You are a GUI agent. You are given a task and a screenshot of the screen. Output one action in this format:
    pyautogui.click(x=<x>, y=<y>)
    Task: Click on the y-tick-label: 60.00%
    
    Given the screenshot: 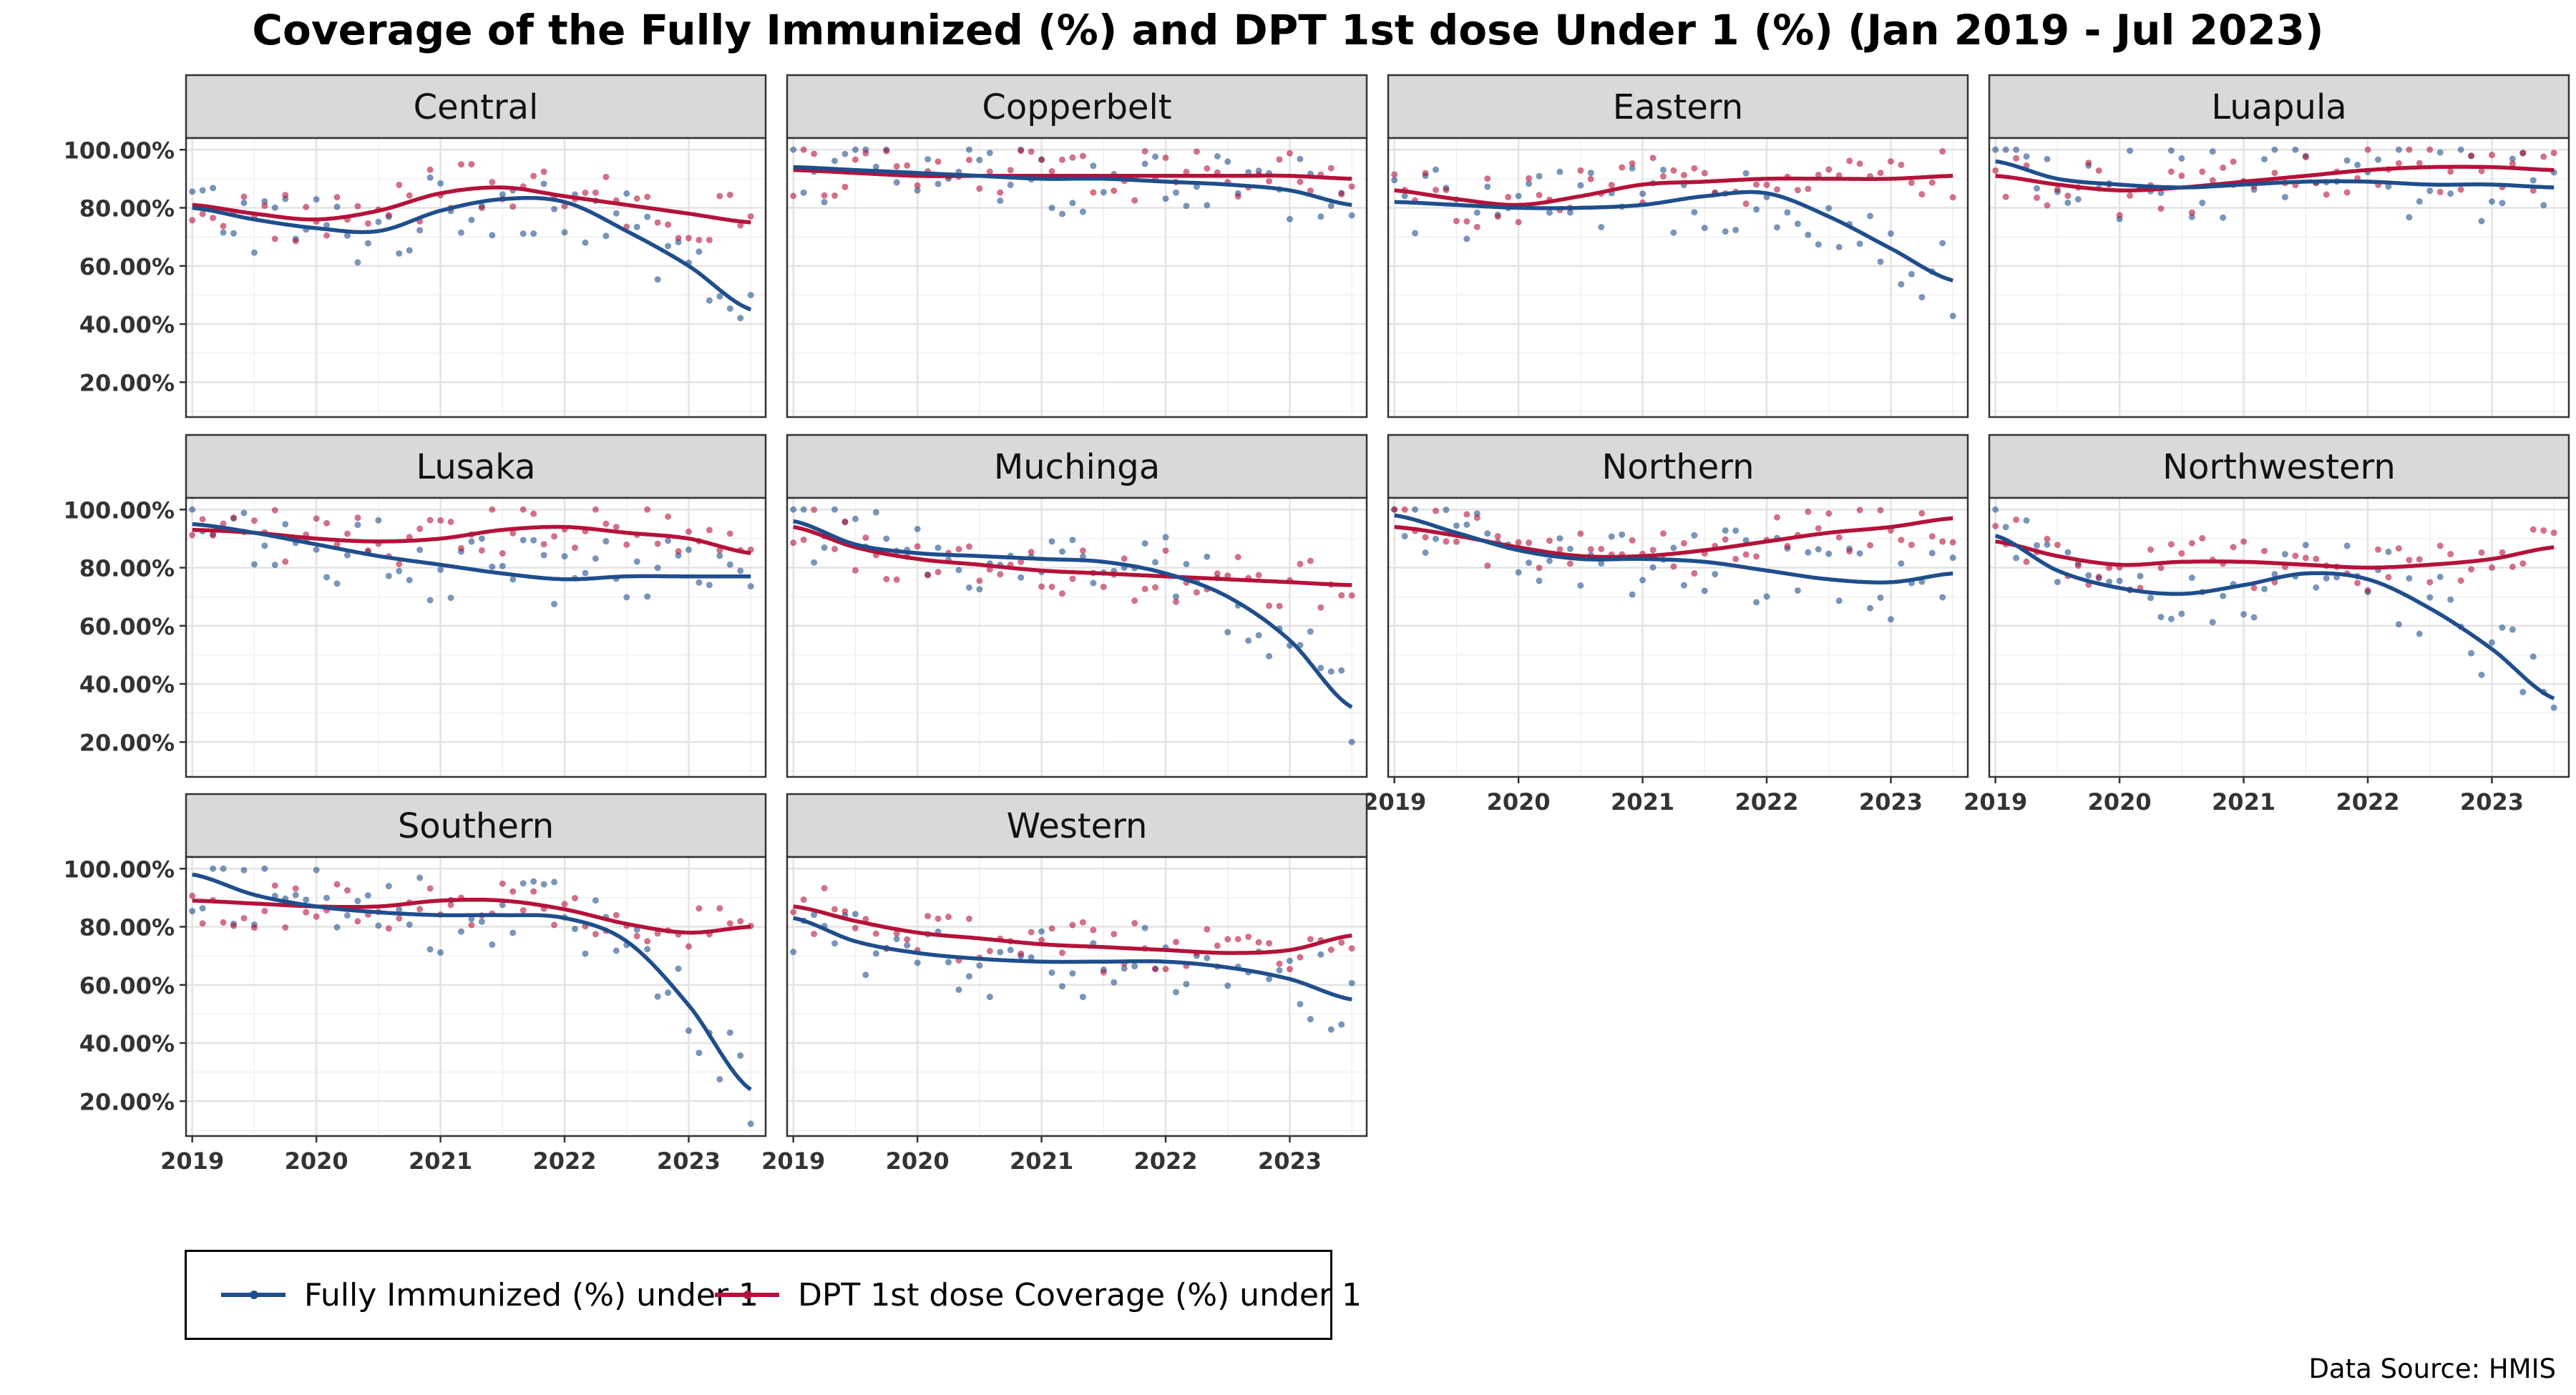 What is the action you would take?
    pyautogui.click(x=127, y=627)
    